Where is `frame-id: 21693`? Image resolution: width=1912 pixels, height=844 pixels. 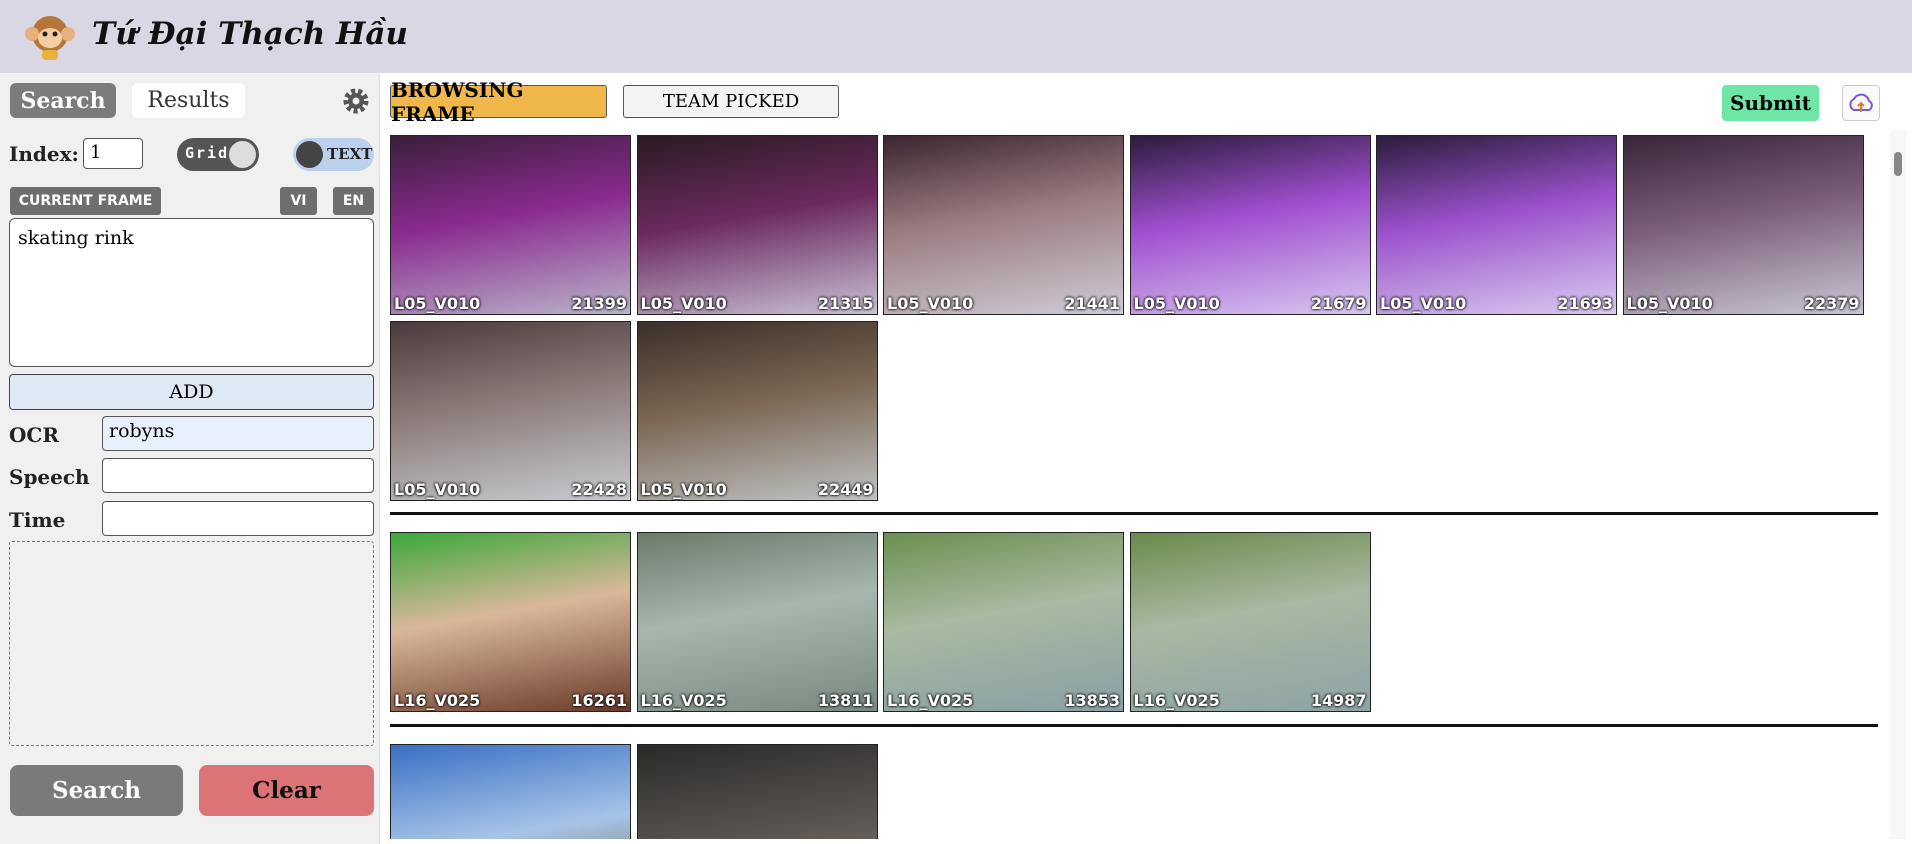
frame-id: 21693 is located at coordinates (1585, 303).